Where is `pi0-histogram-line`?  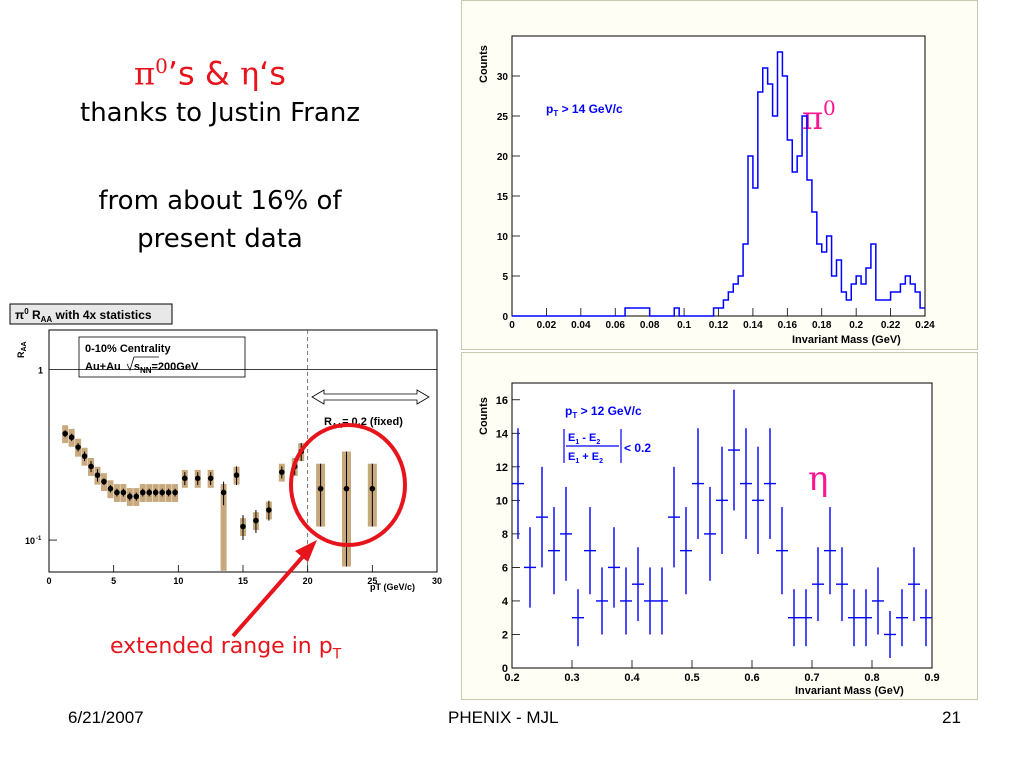
pi0-histogram-line is located at coordinates (718, 184).